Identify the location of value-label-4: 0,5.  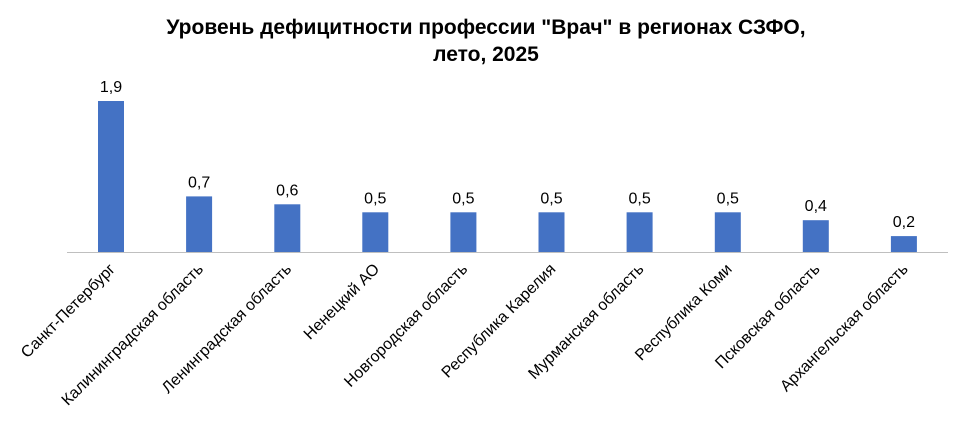
(375, 198).